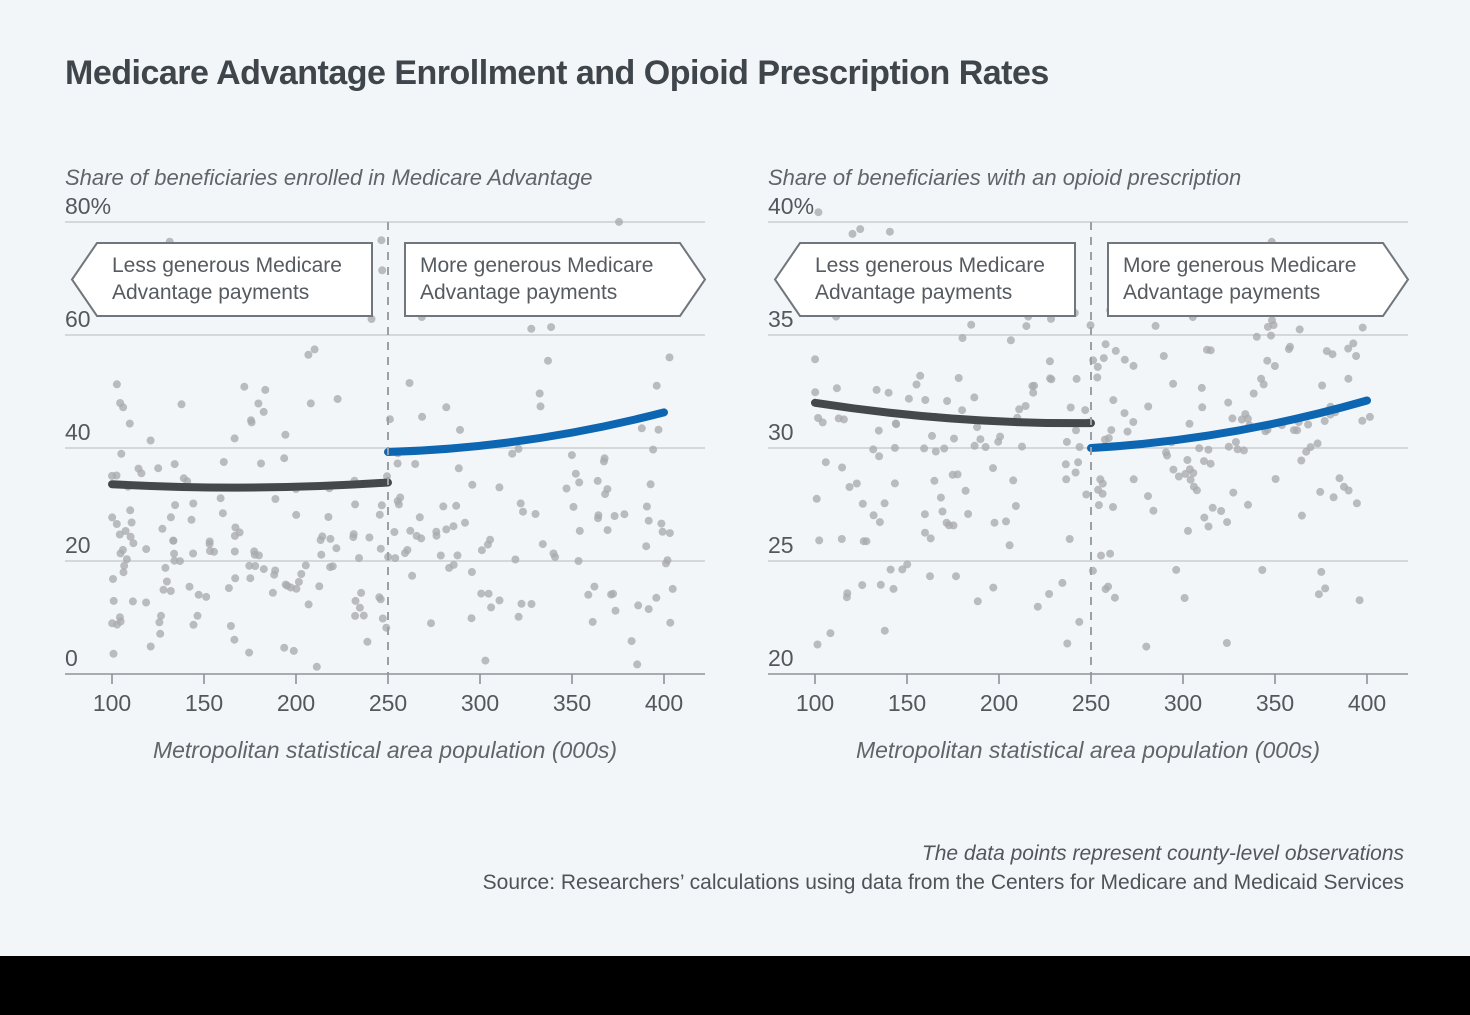  I want to click on y-tick-label: 20, so click(781, 658).